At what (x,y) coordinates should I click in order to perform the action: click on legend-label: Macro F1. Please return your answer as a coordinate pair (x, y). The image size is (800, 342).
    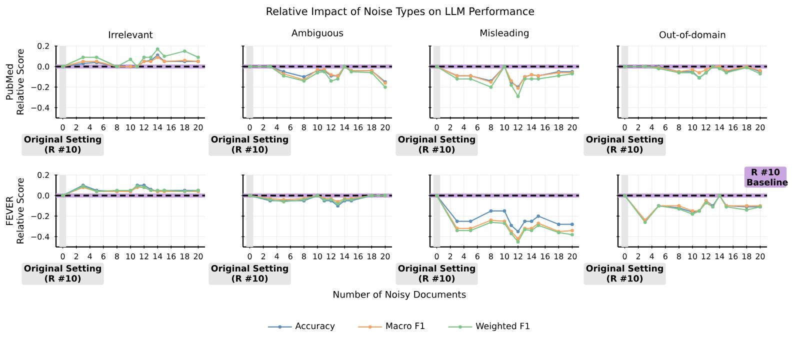
    Looking at the image, I should click on (405, 326).